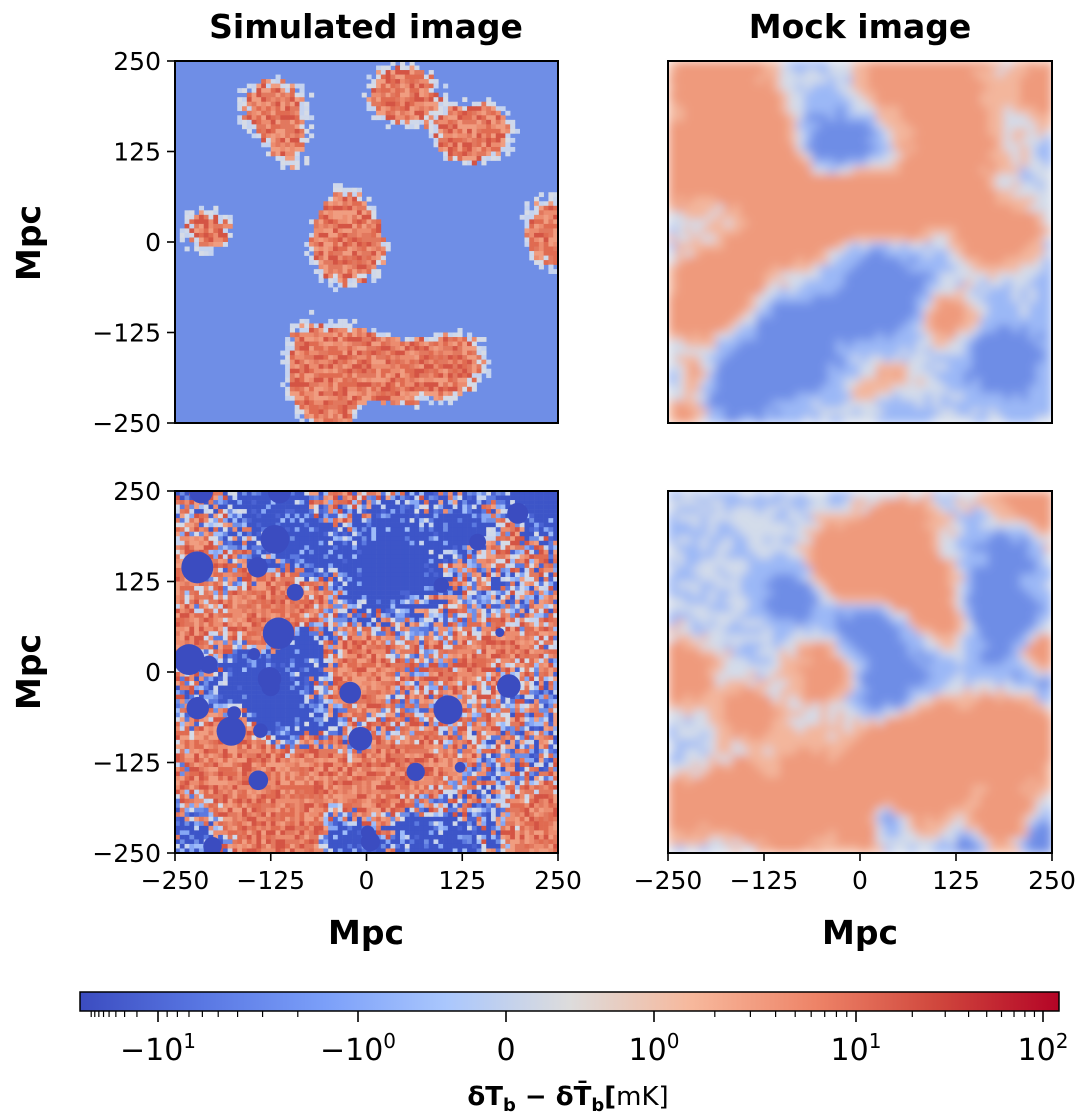 This screenshot has height=1115, width=1086. What do you see at coordinates (133, 242) in the screenshot?
I see `y-axis-ticks-top: 250 125 0 −125 −250` at bounding box center [133, 242].